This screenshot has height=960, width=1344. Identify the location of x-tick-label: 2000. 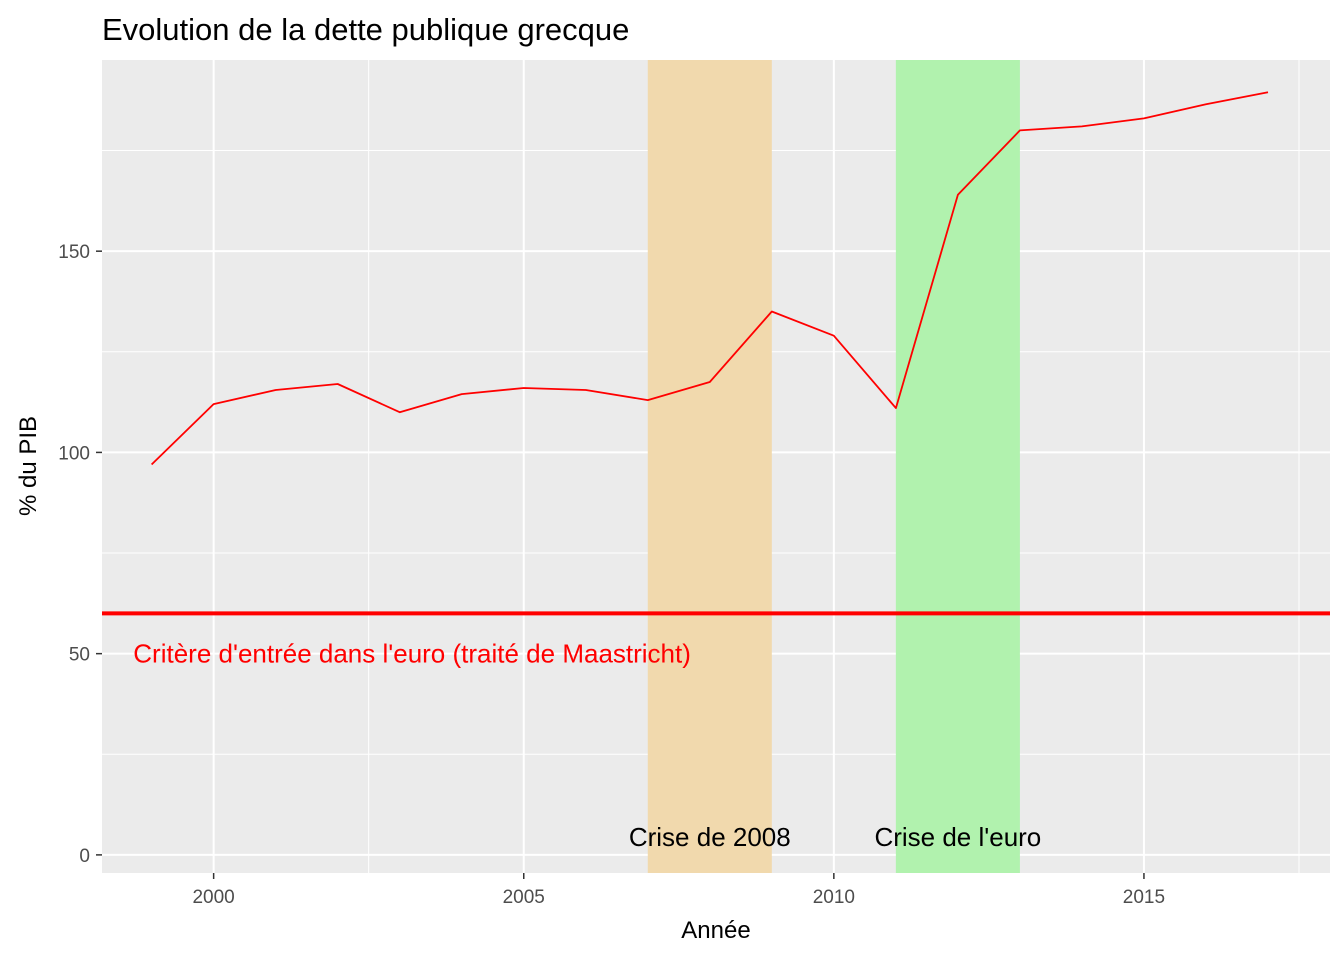
(213, 897).